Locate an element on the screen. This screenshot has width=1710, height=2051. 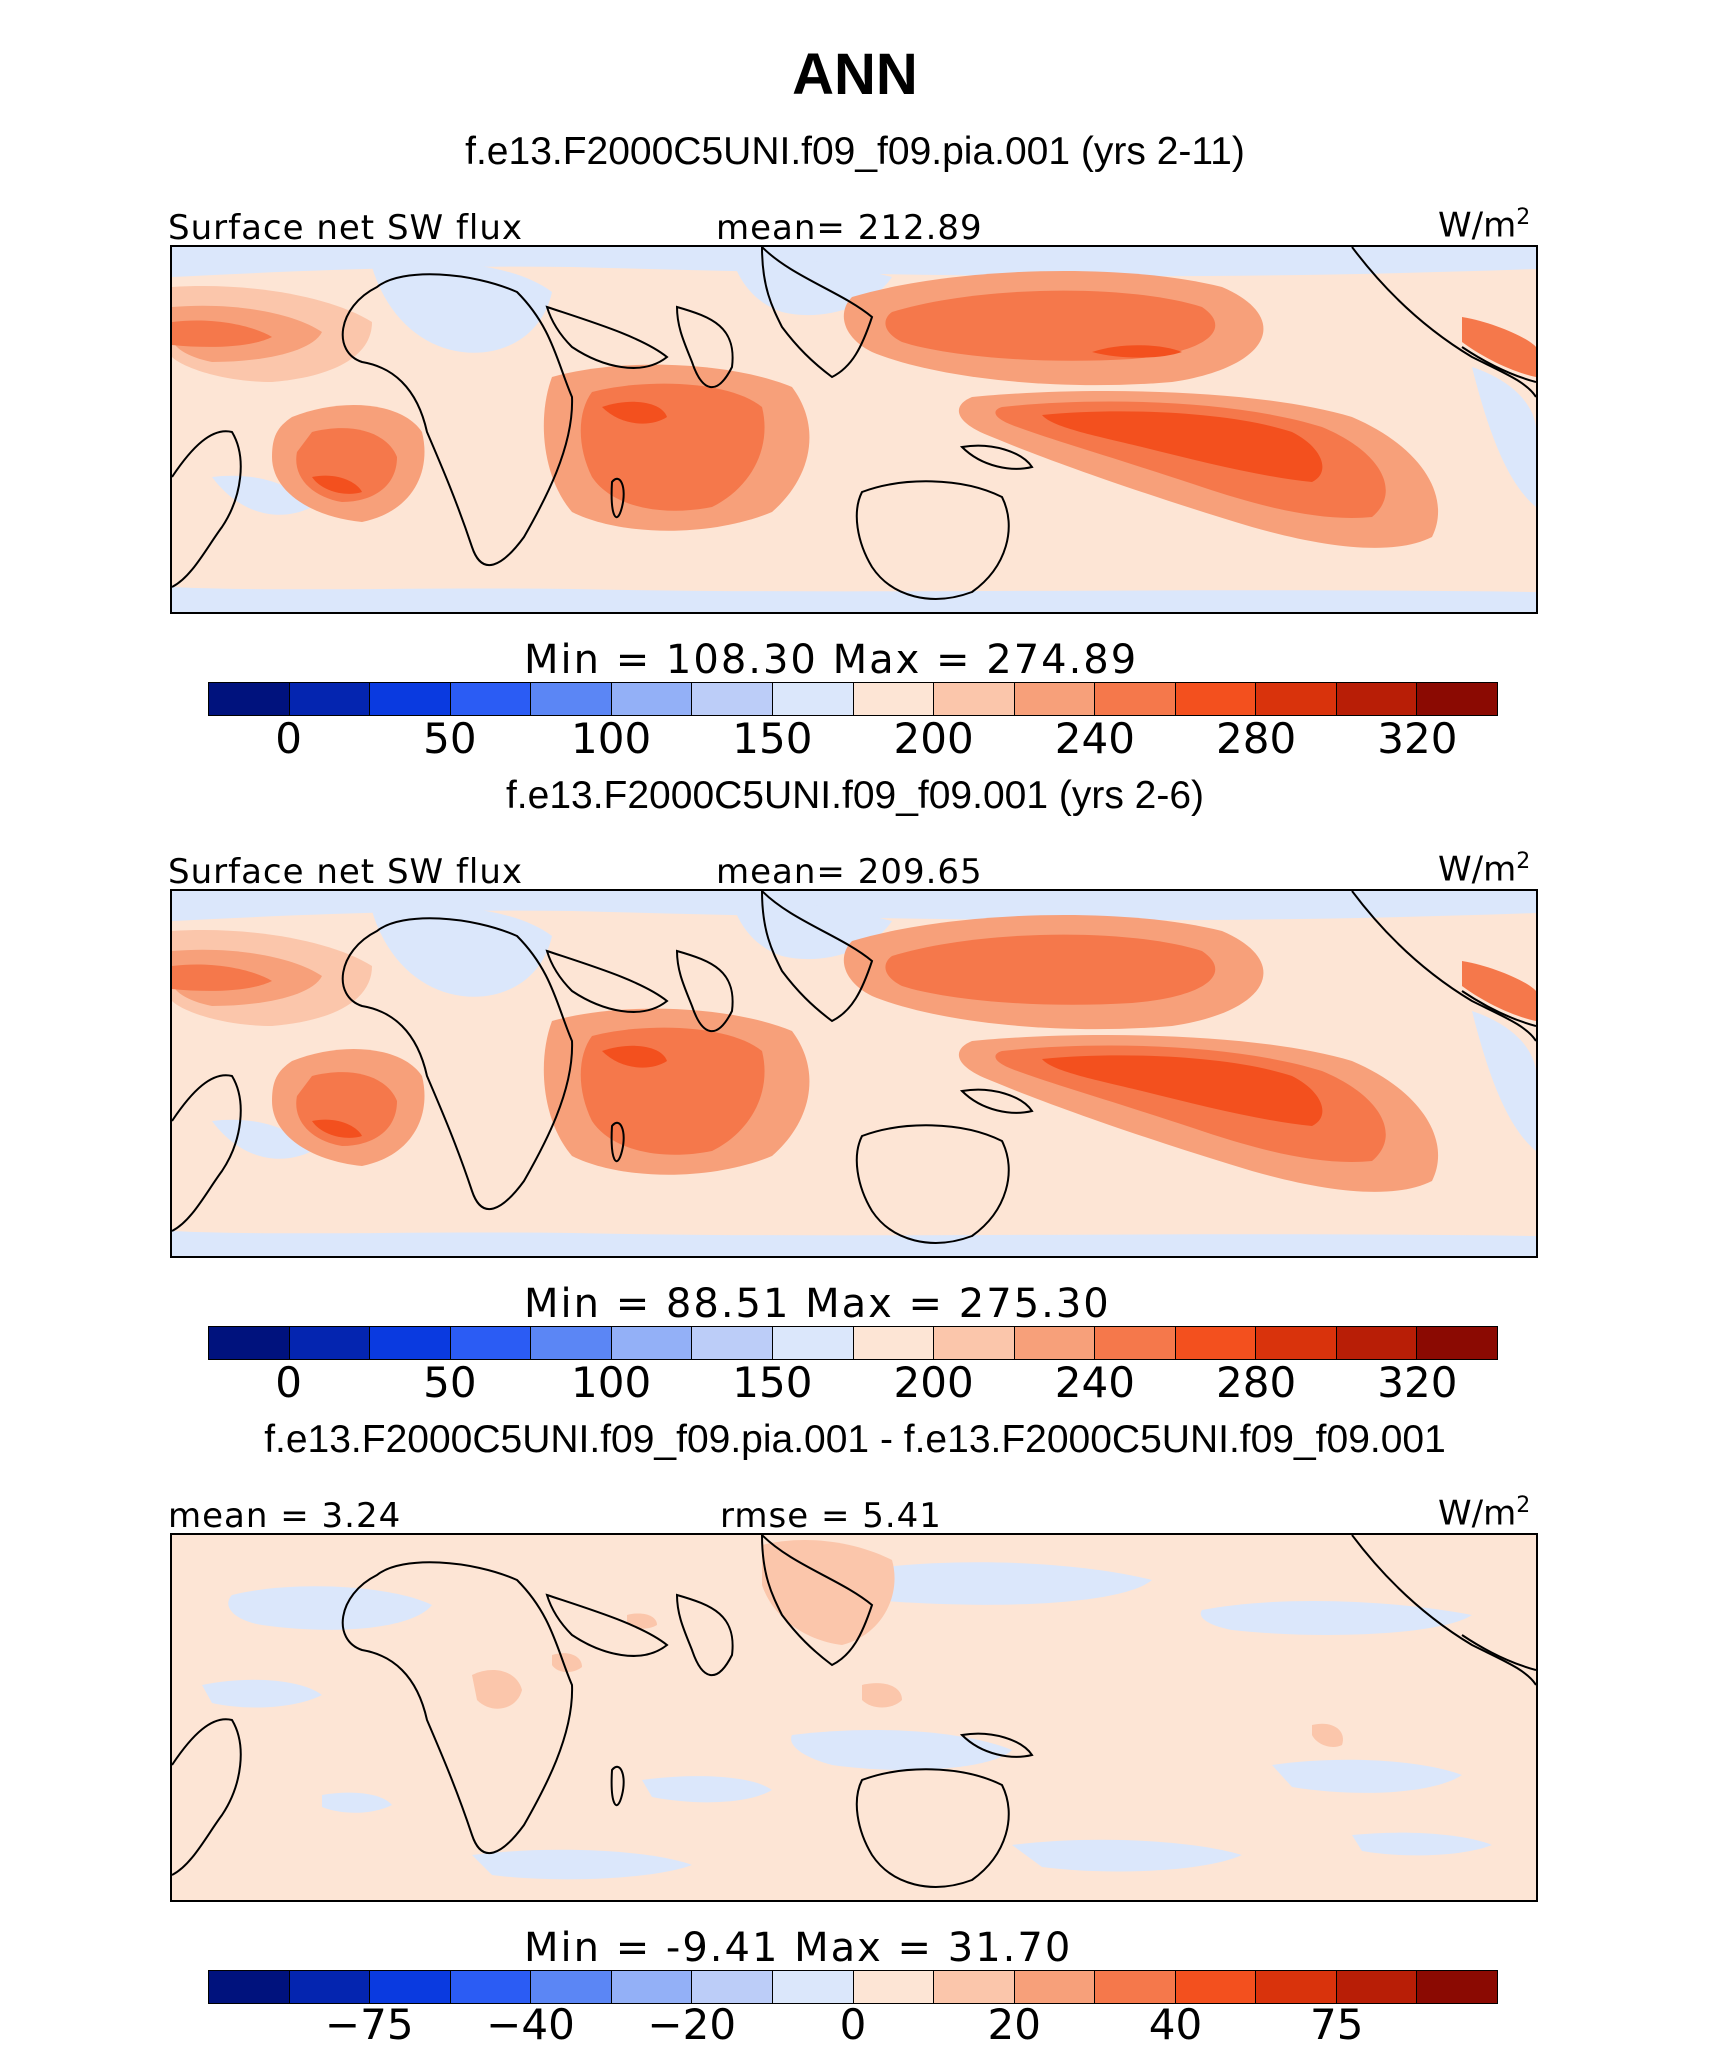
units-label-1: W/m2 is located at coordinates (1484, 225).